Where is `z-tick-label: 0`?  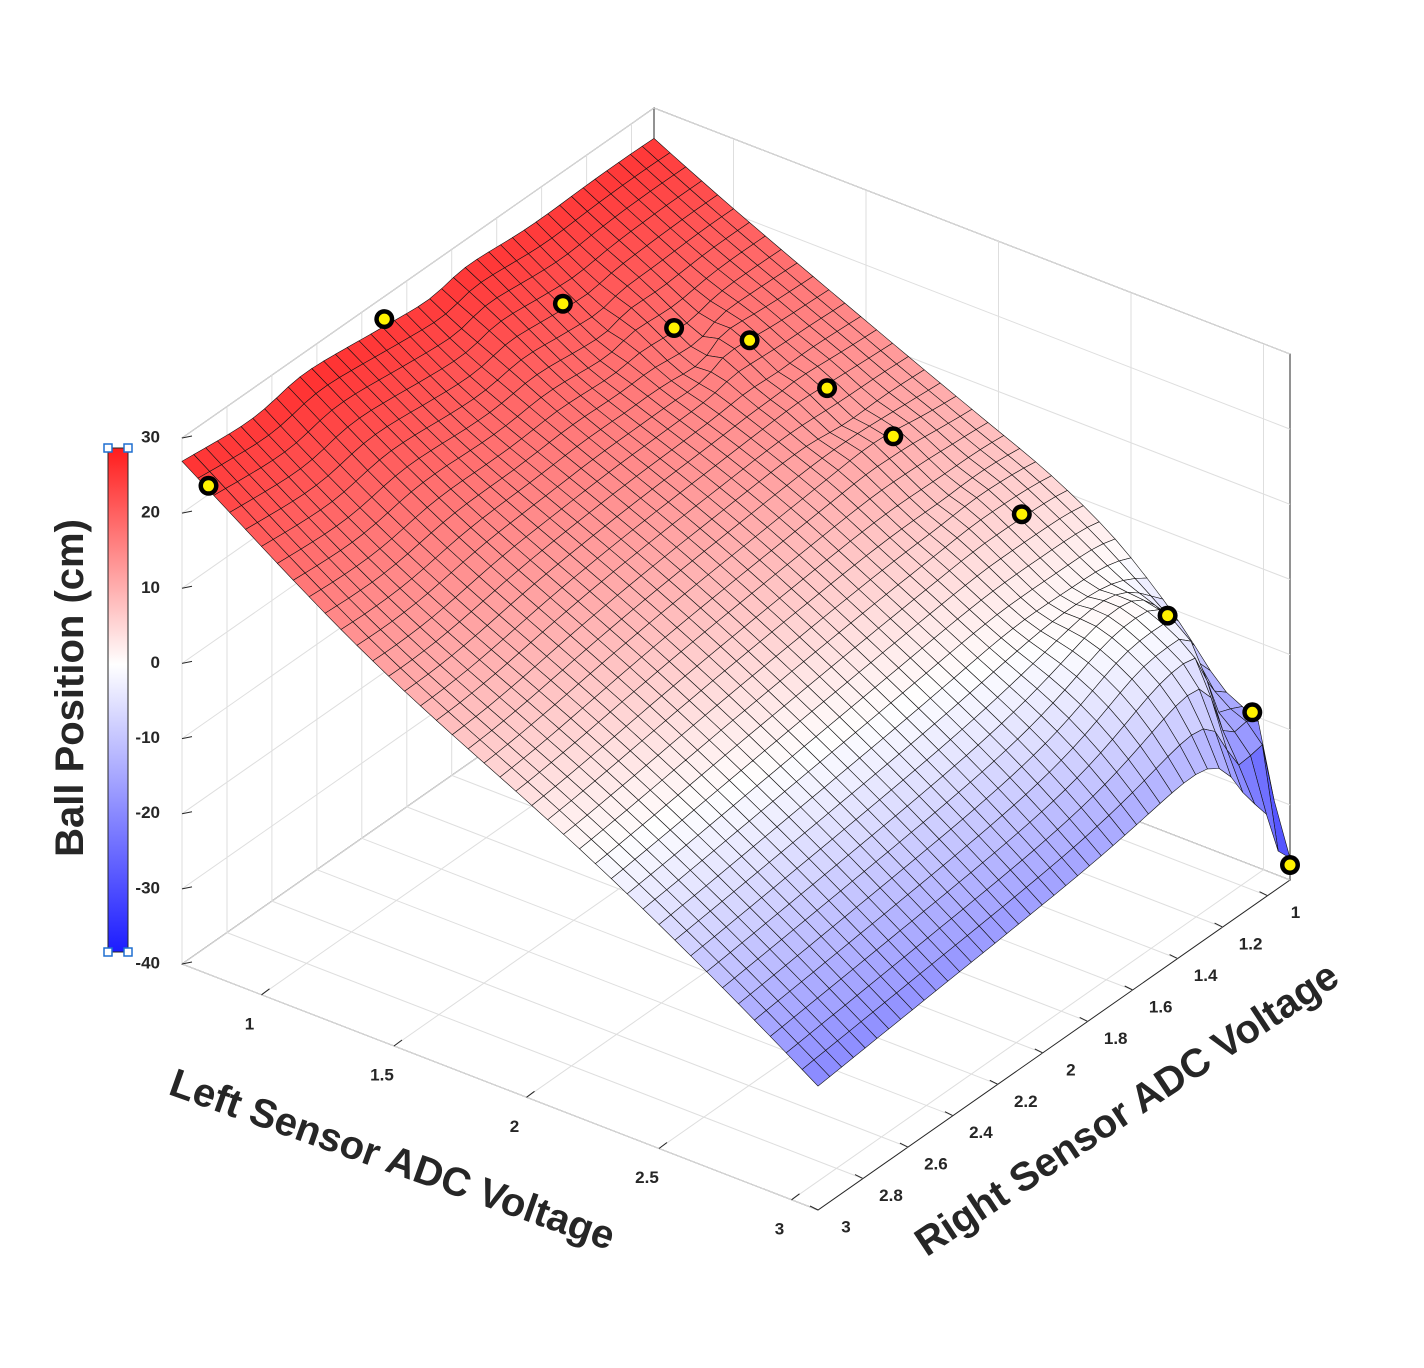 z-tick-label: 0 is located at coordinates (155, 662).